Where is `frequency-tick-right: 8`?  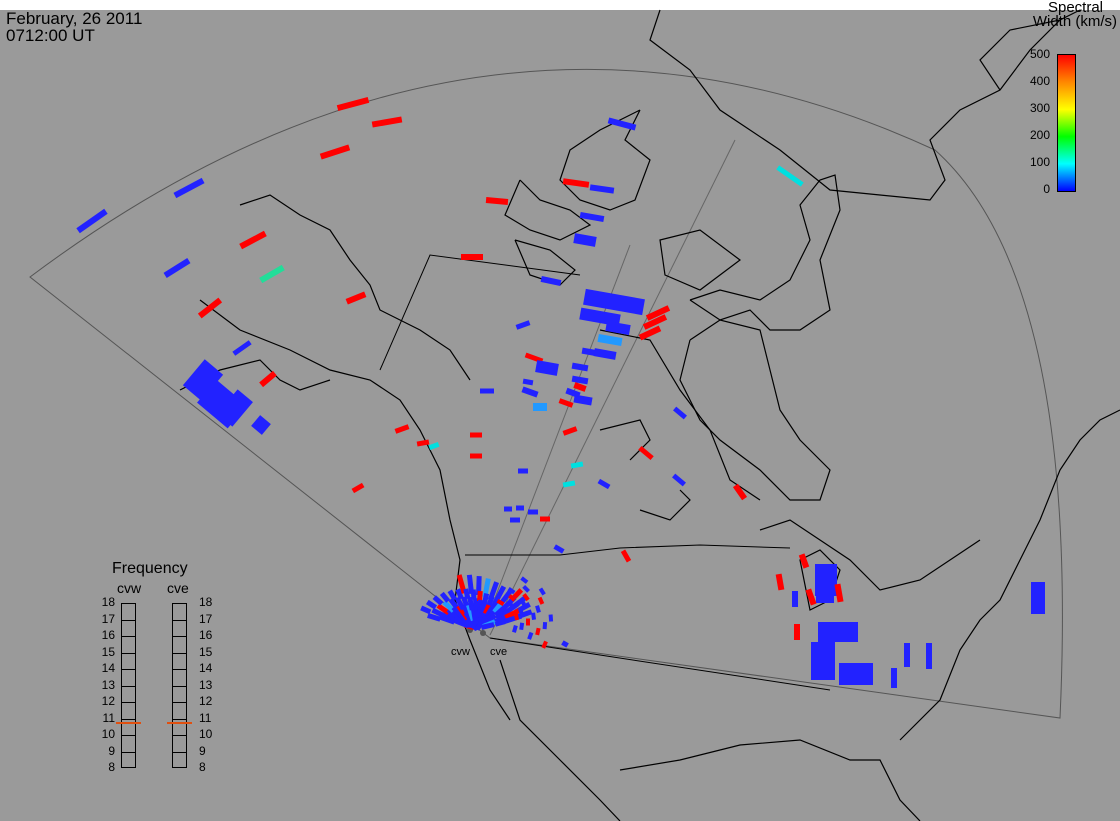 frequency-tick-right: 8 is located at coordinates (202, 767).